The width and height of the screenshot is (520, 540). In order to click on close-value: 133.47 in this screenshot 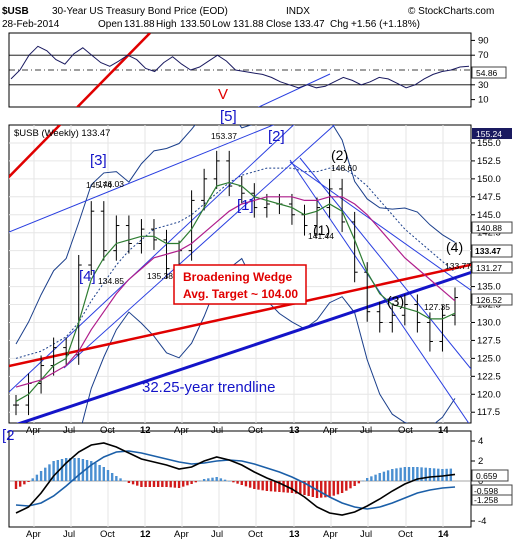, I will do `click(309, 24)`.